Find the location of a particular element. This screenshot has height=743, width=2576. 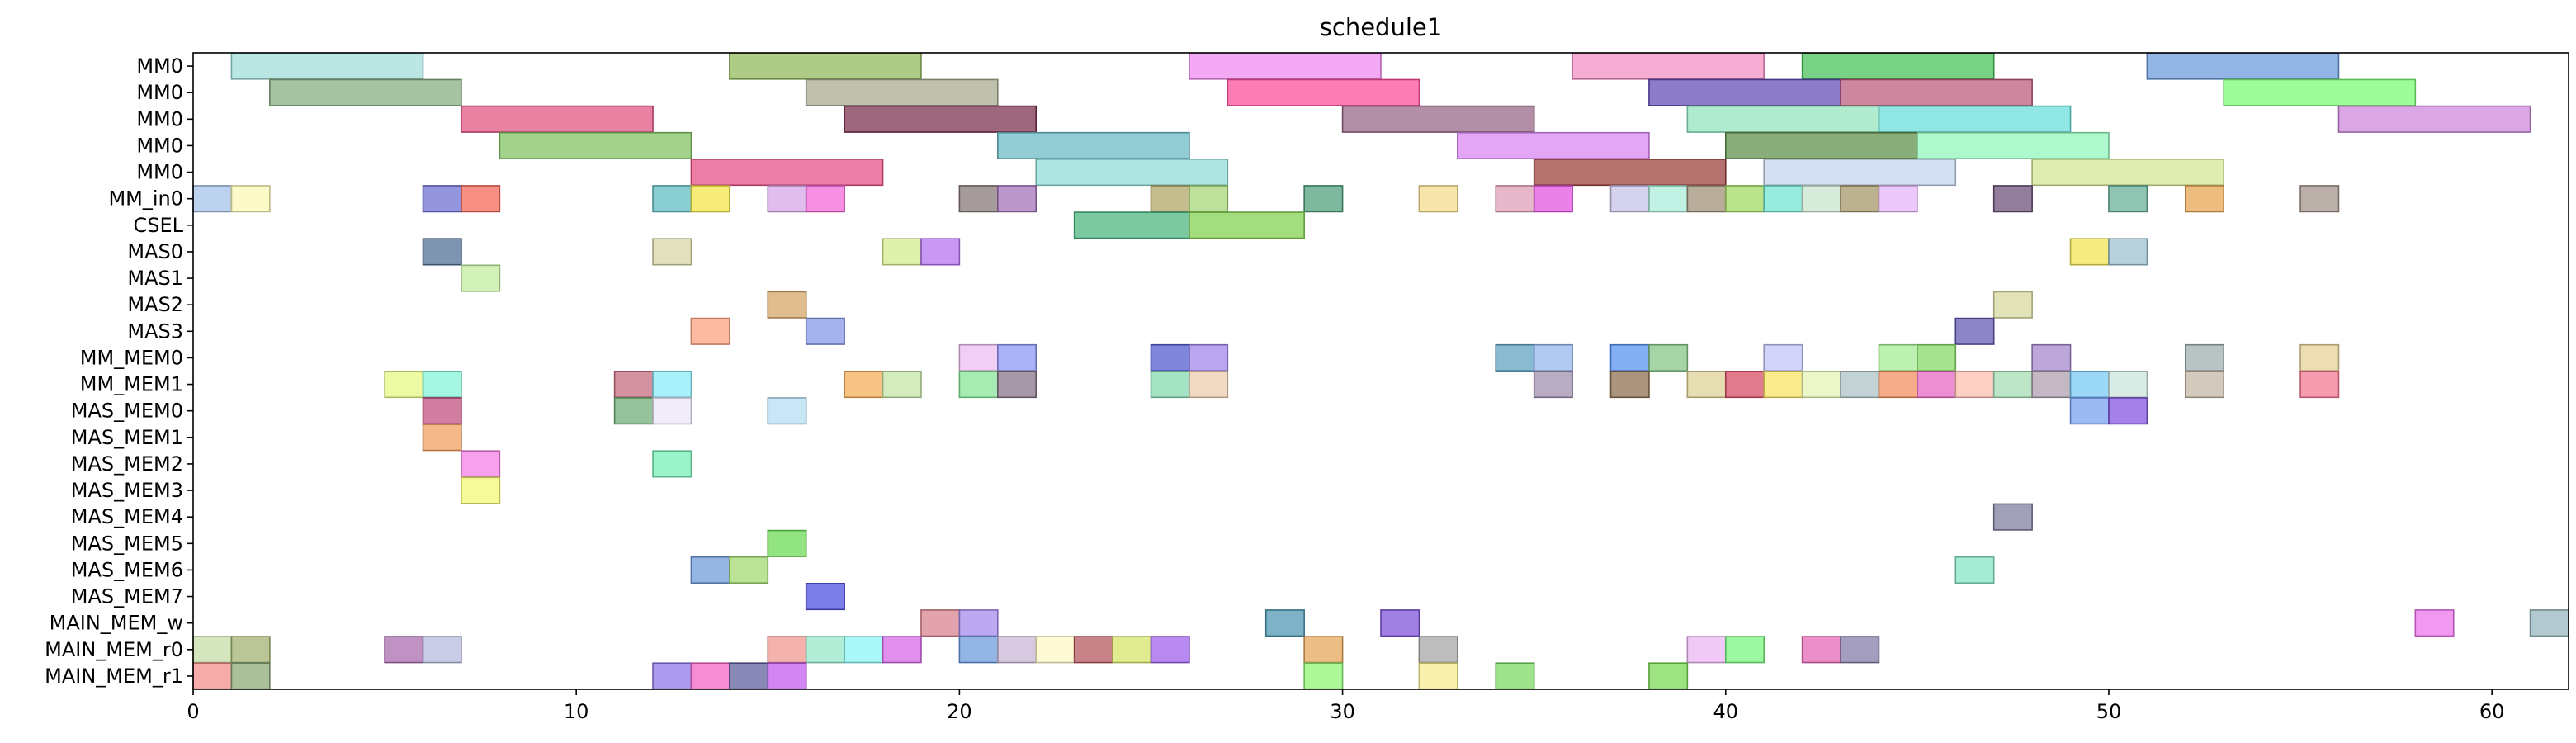

x-axis: 0 10 20 30 40 50 60 is located at coordinates (1345, 706).